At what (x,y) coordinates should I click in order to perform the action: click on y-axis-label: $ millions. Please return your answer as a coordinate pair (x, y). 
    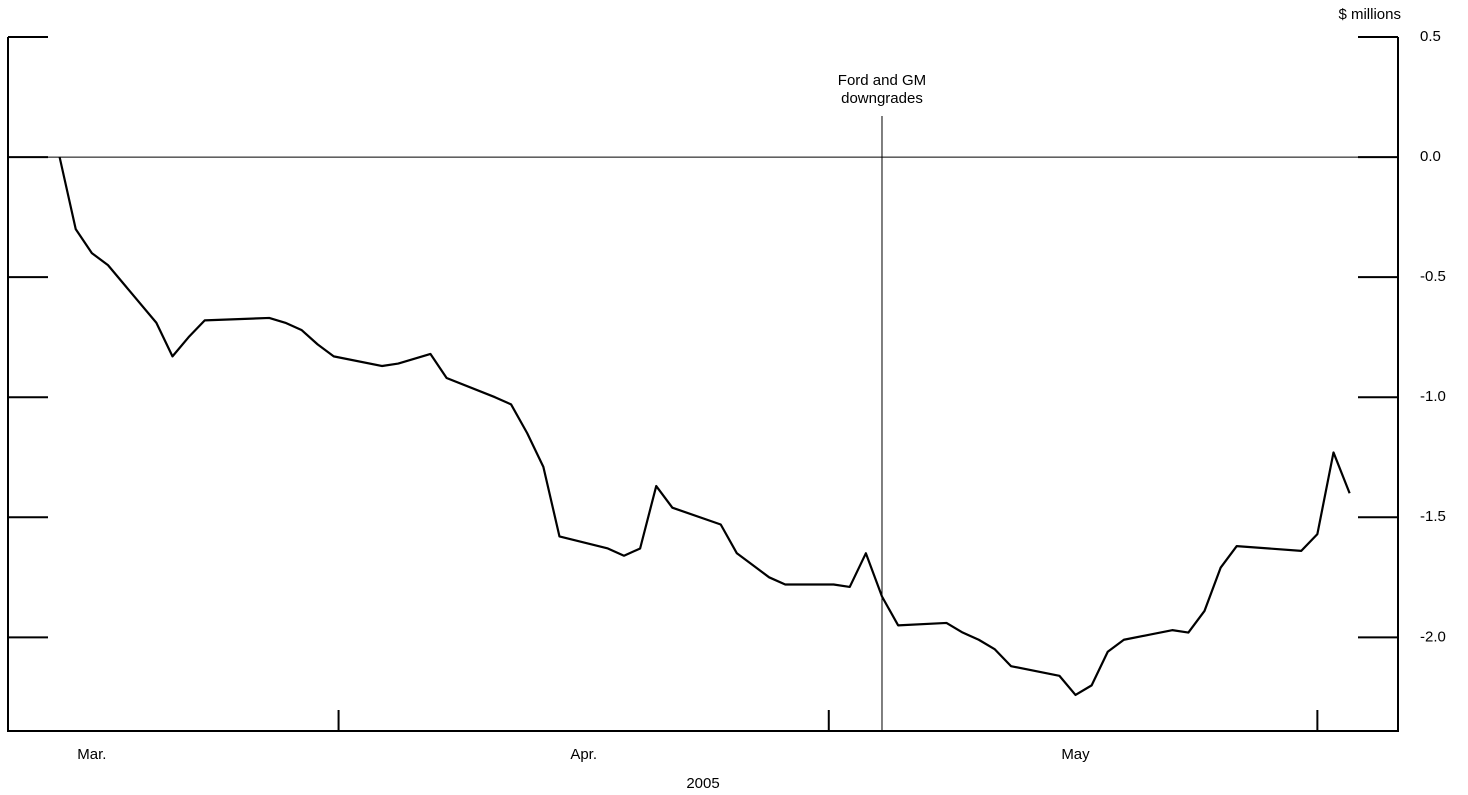
    Looking at the image, I should click on (1369, 14).